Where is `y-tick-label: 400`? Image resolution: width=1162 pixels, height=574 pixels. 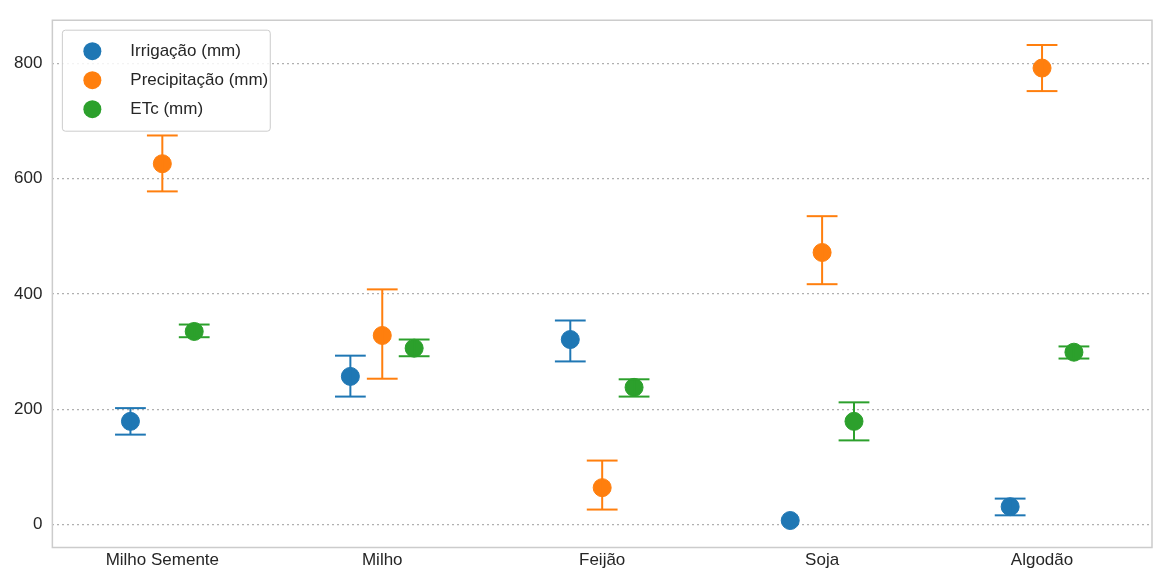 y-tick-label: 400 is located at coordinates (28, 293).